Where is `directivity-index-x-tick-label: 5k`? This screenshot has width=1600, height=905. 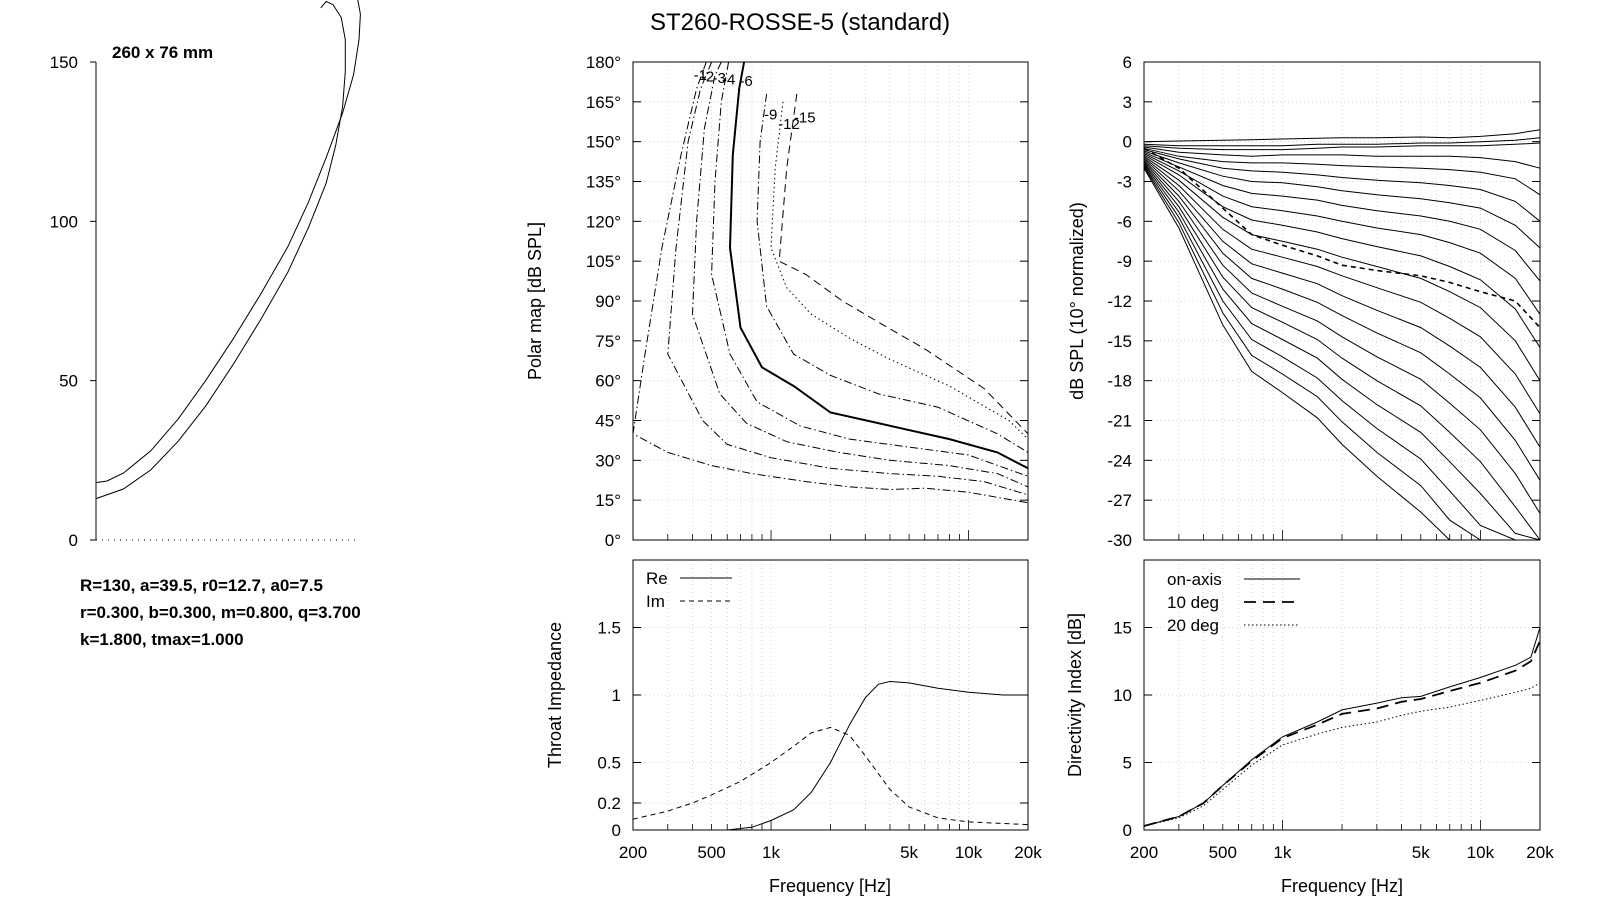
directivity-index-x-tick-label: 5k is located at coordinates (1421, 852).